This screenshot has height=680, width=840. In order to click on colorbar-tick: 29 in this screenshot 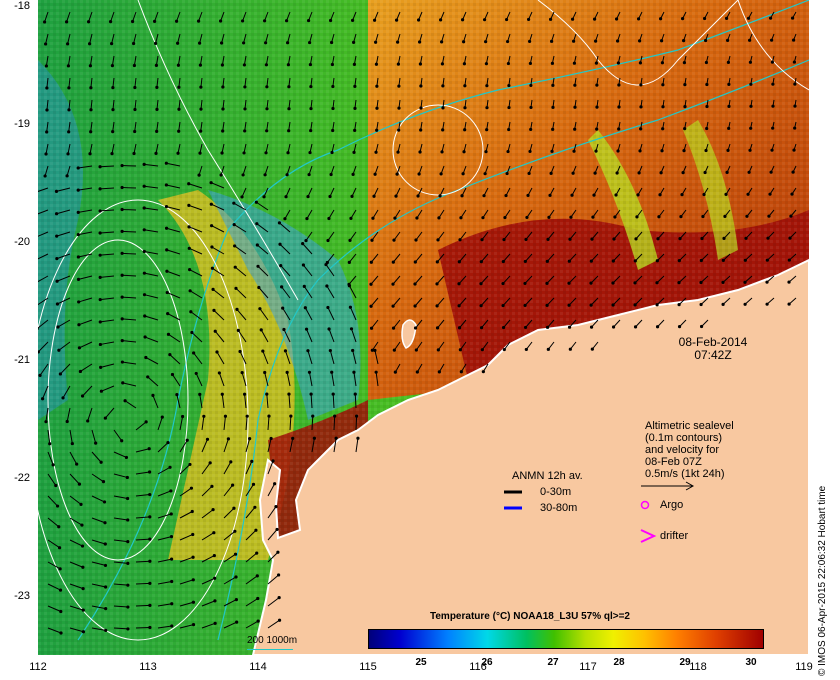, I will do `click(685, 662)`.